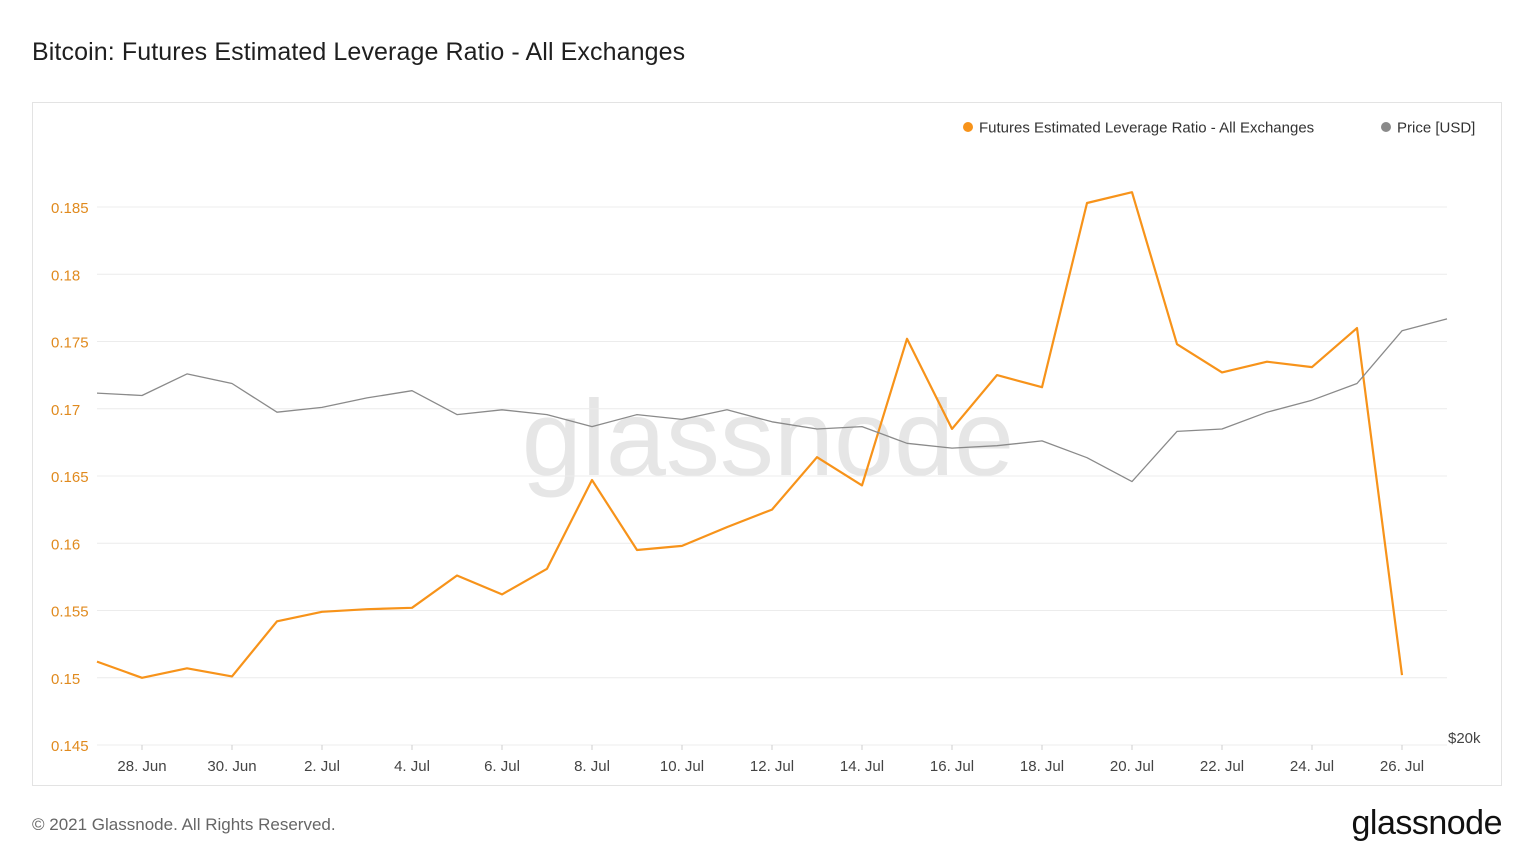 The height and width of the screenshot is (864, 1536). What do you see at coordinates (412, 766) in the screenshot?
I see `x-tick-label: 4. Jul` at bounding box center [412, 766].